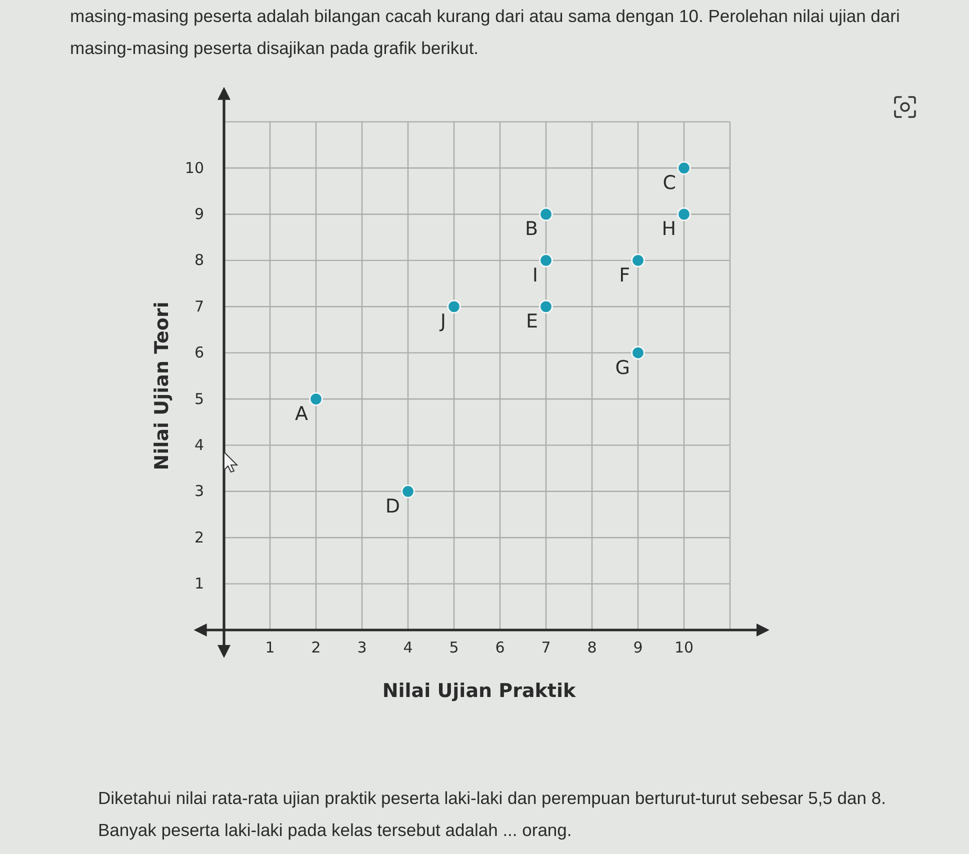 Image resolution: width=969 pixels, height=854 pixels. Describe the element at coordinates (199, 353) in the screenshot. I see `y-tick-label: 6` at that location.